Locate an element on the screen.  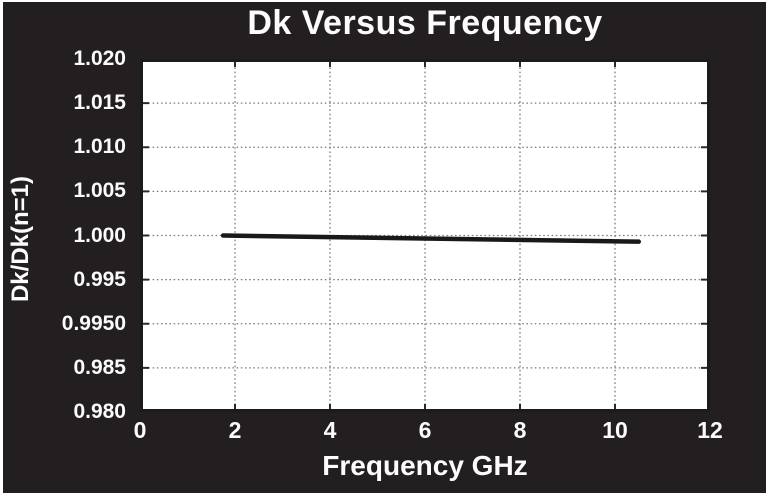
x-tick-label: 8 is located at coordinates (520, 430).